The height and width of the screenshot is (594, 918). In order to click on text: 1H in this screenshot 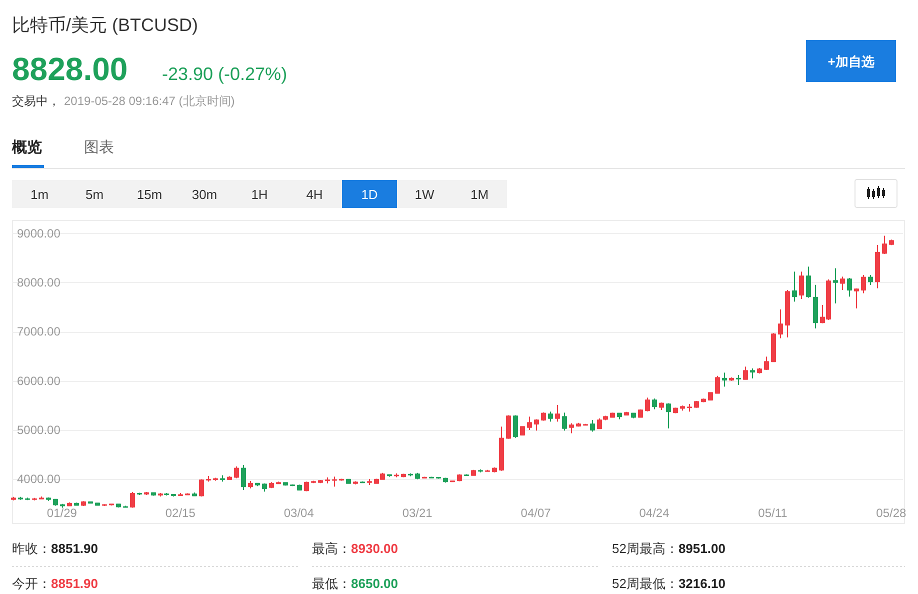, I will do `click(259, 194)`.